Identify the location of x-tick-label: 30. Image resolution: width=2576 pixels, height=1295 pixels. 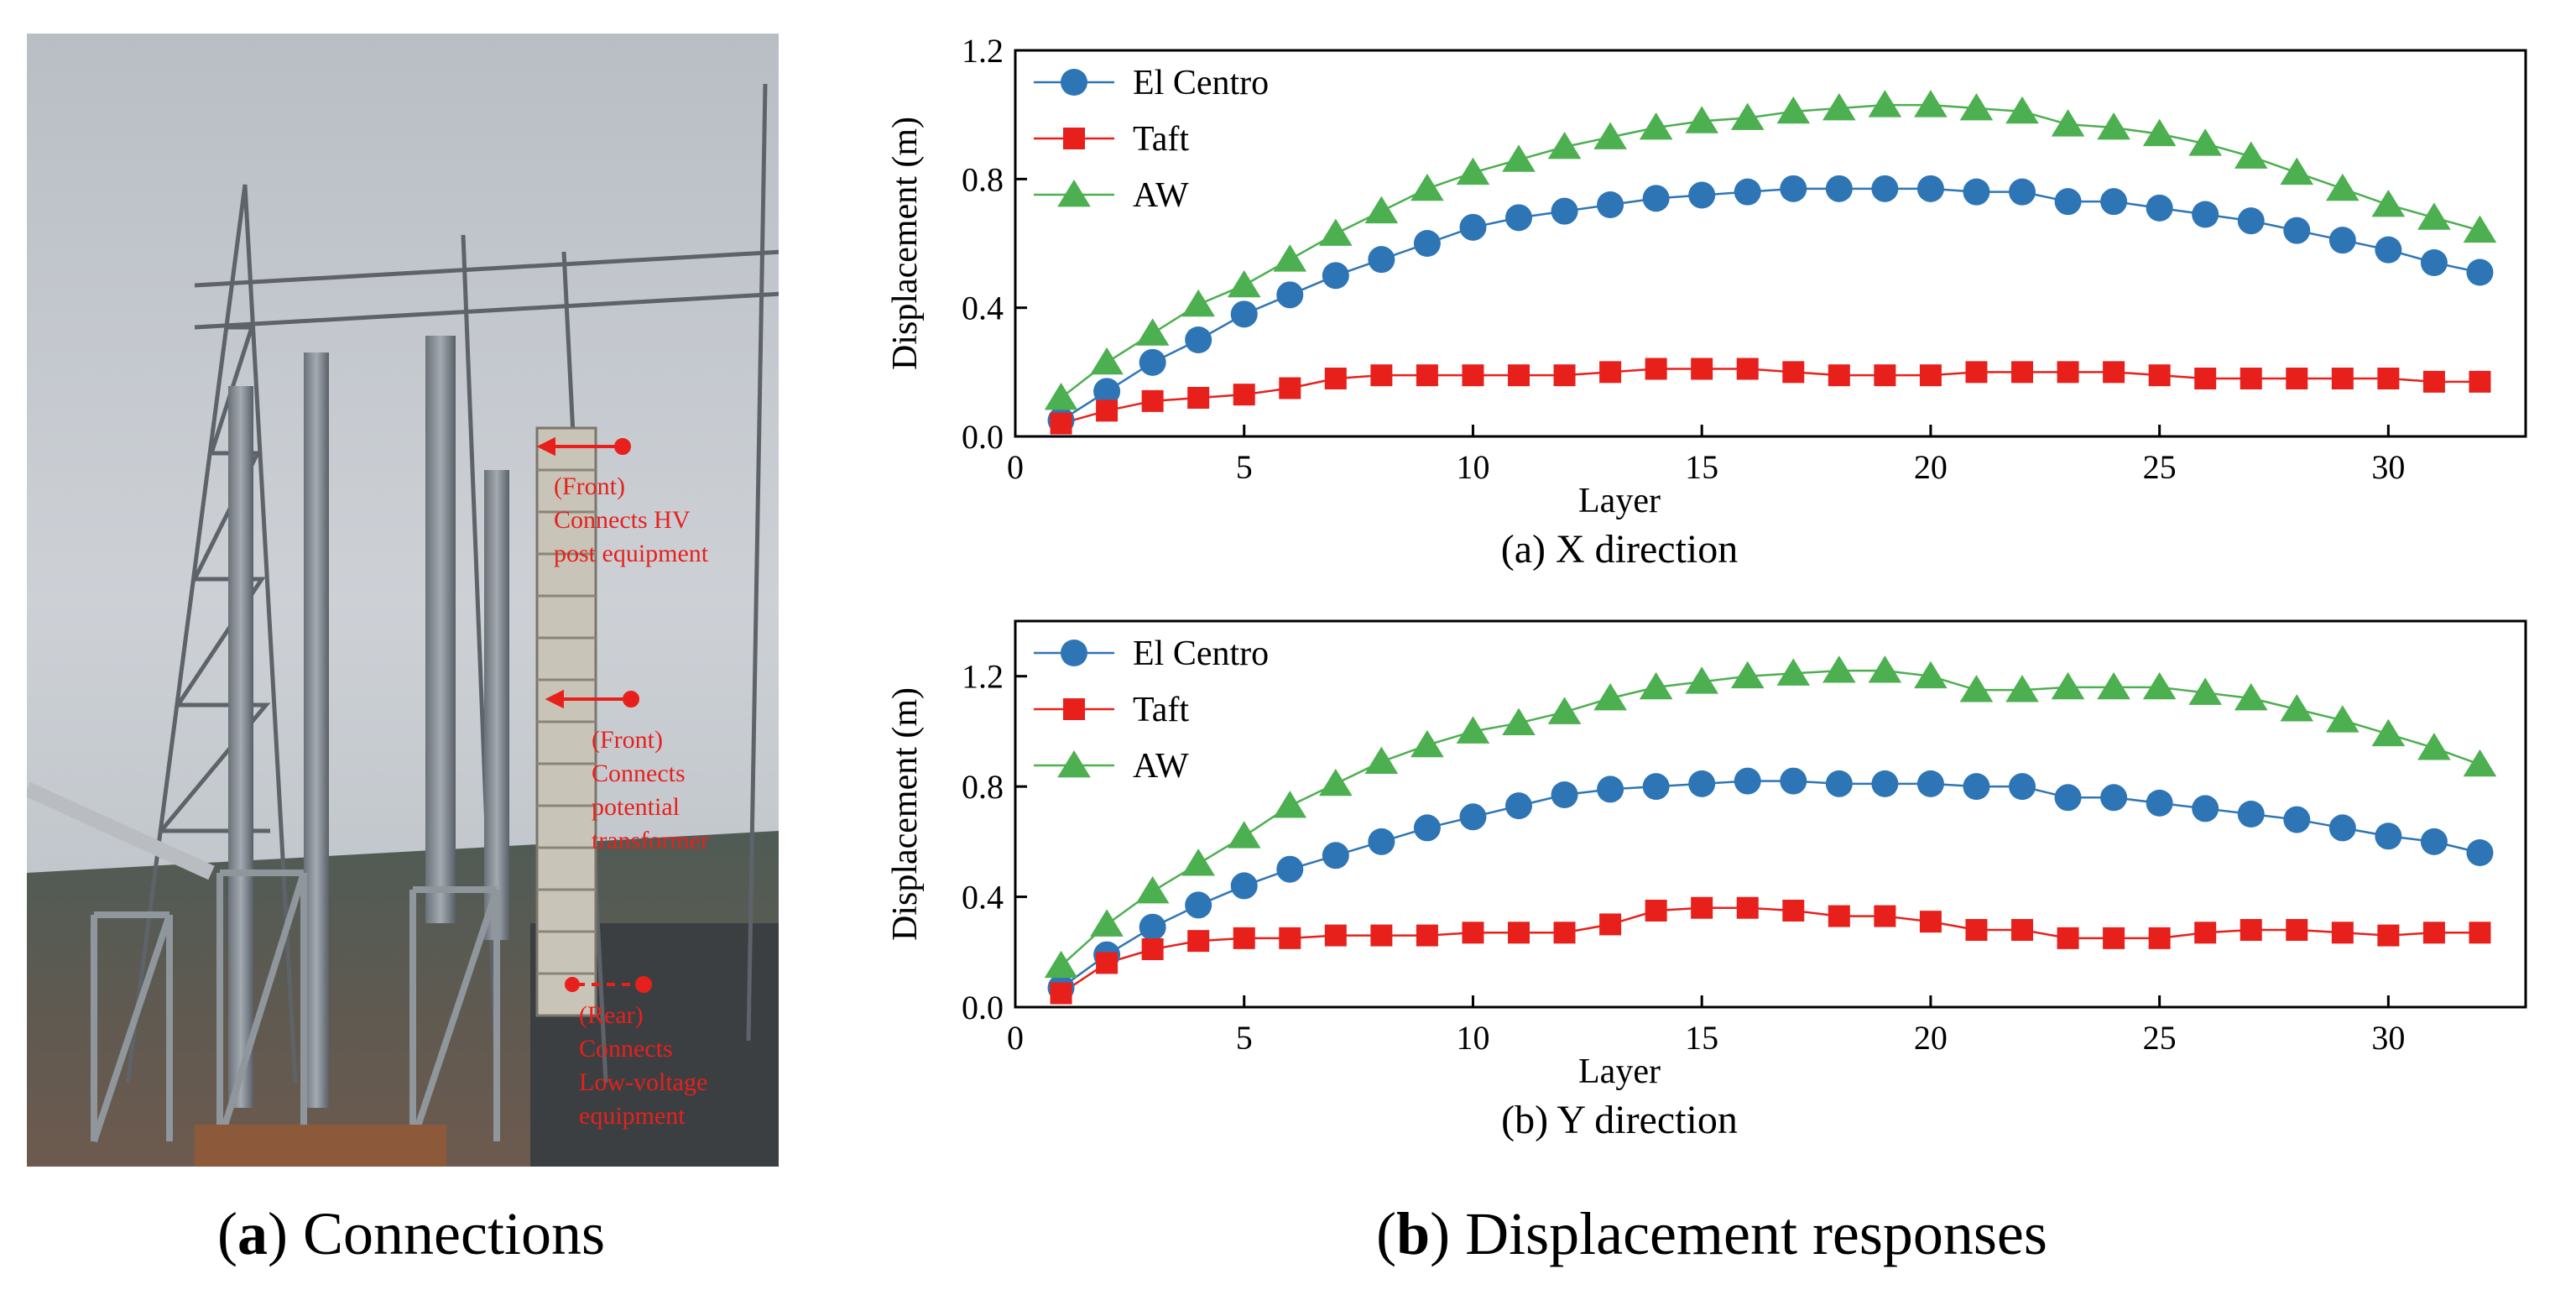
(2388, 467).